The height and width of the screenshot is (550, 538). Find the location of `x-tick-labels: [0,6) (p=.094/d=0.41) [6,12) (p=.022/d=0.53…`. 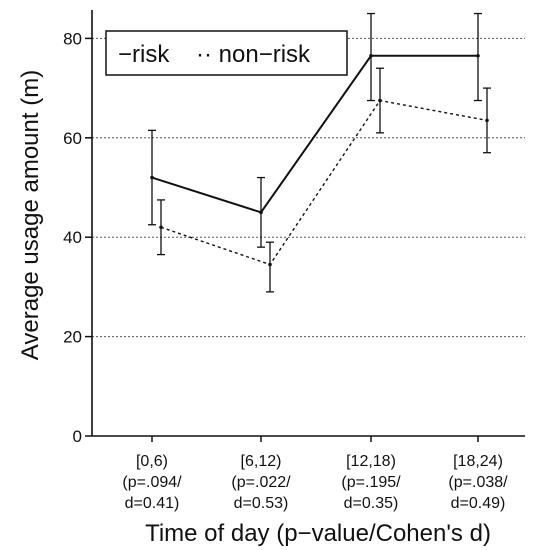

x-tick-labels: [0,6) (p=.094/d=0.41) [6,12) (p=.022/d=0.53… is located at coordinates (315, 482).